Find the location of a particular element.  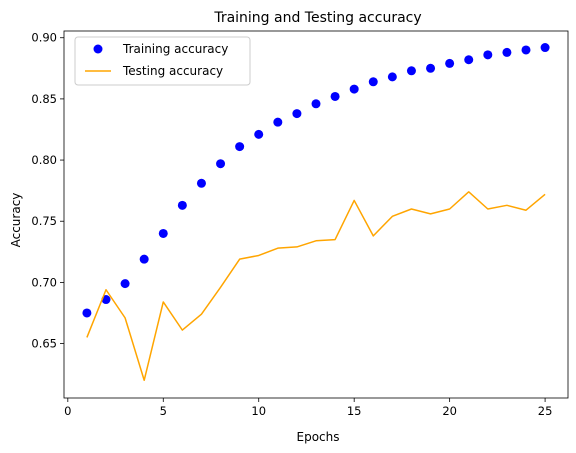

legend-box is located at coordinates (162, 61).